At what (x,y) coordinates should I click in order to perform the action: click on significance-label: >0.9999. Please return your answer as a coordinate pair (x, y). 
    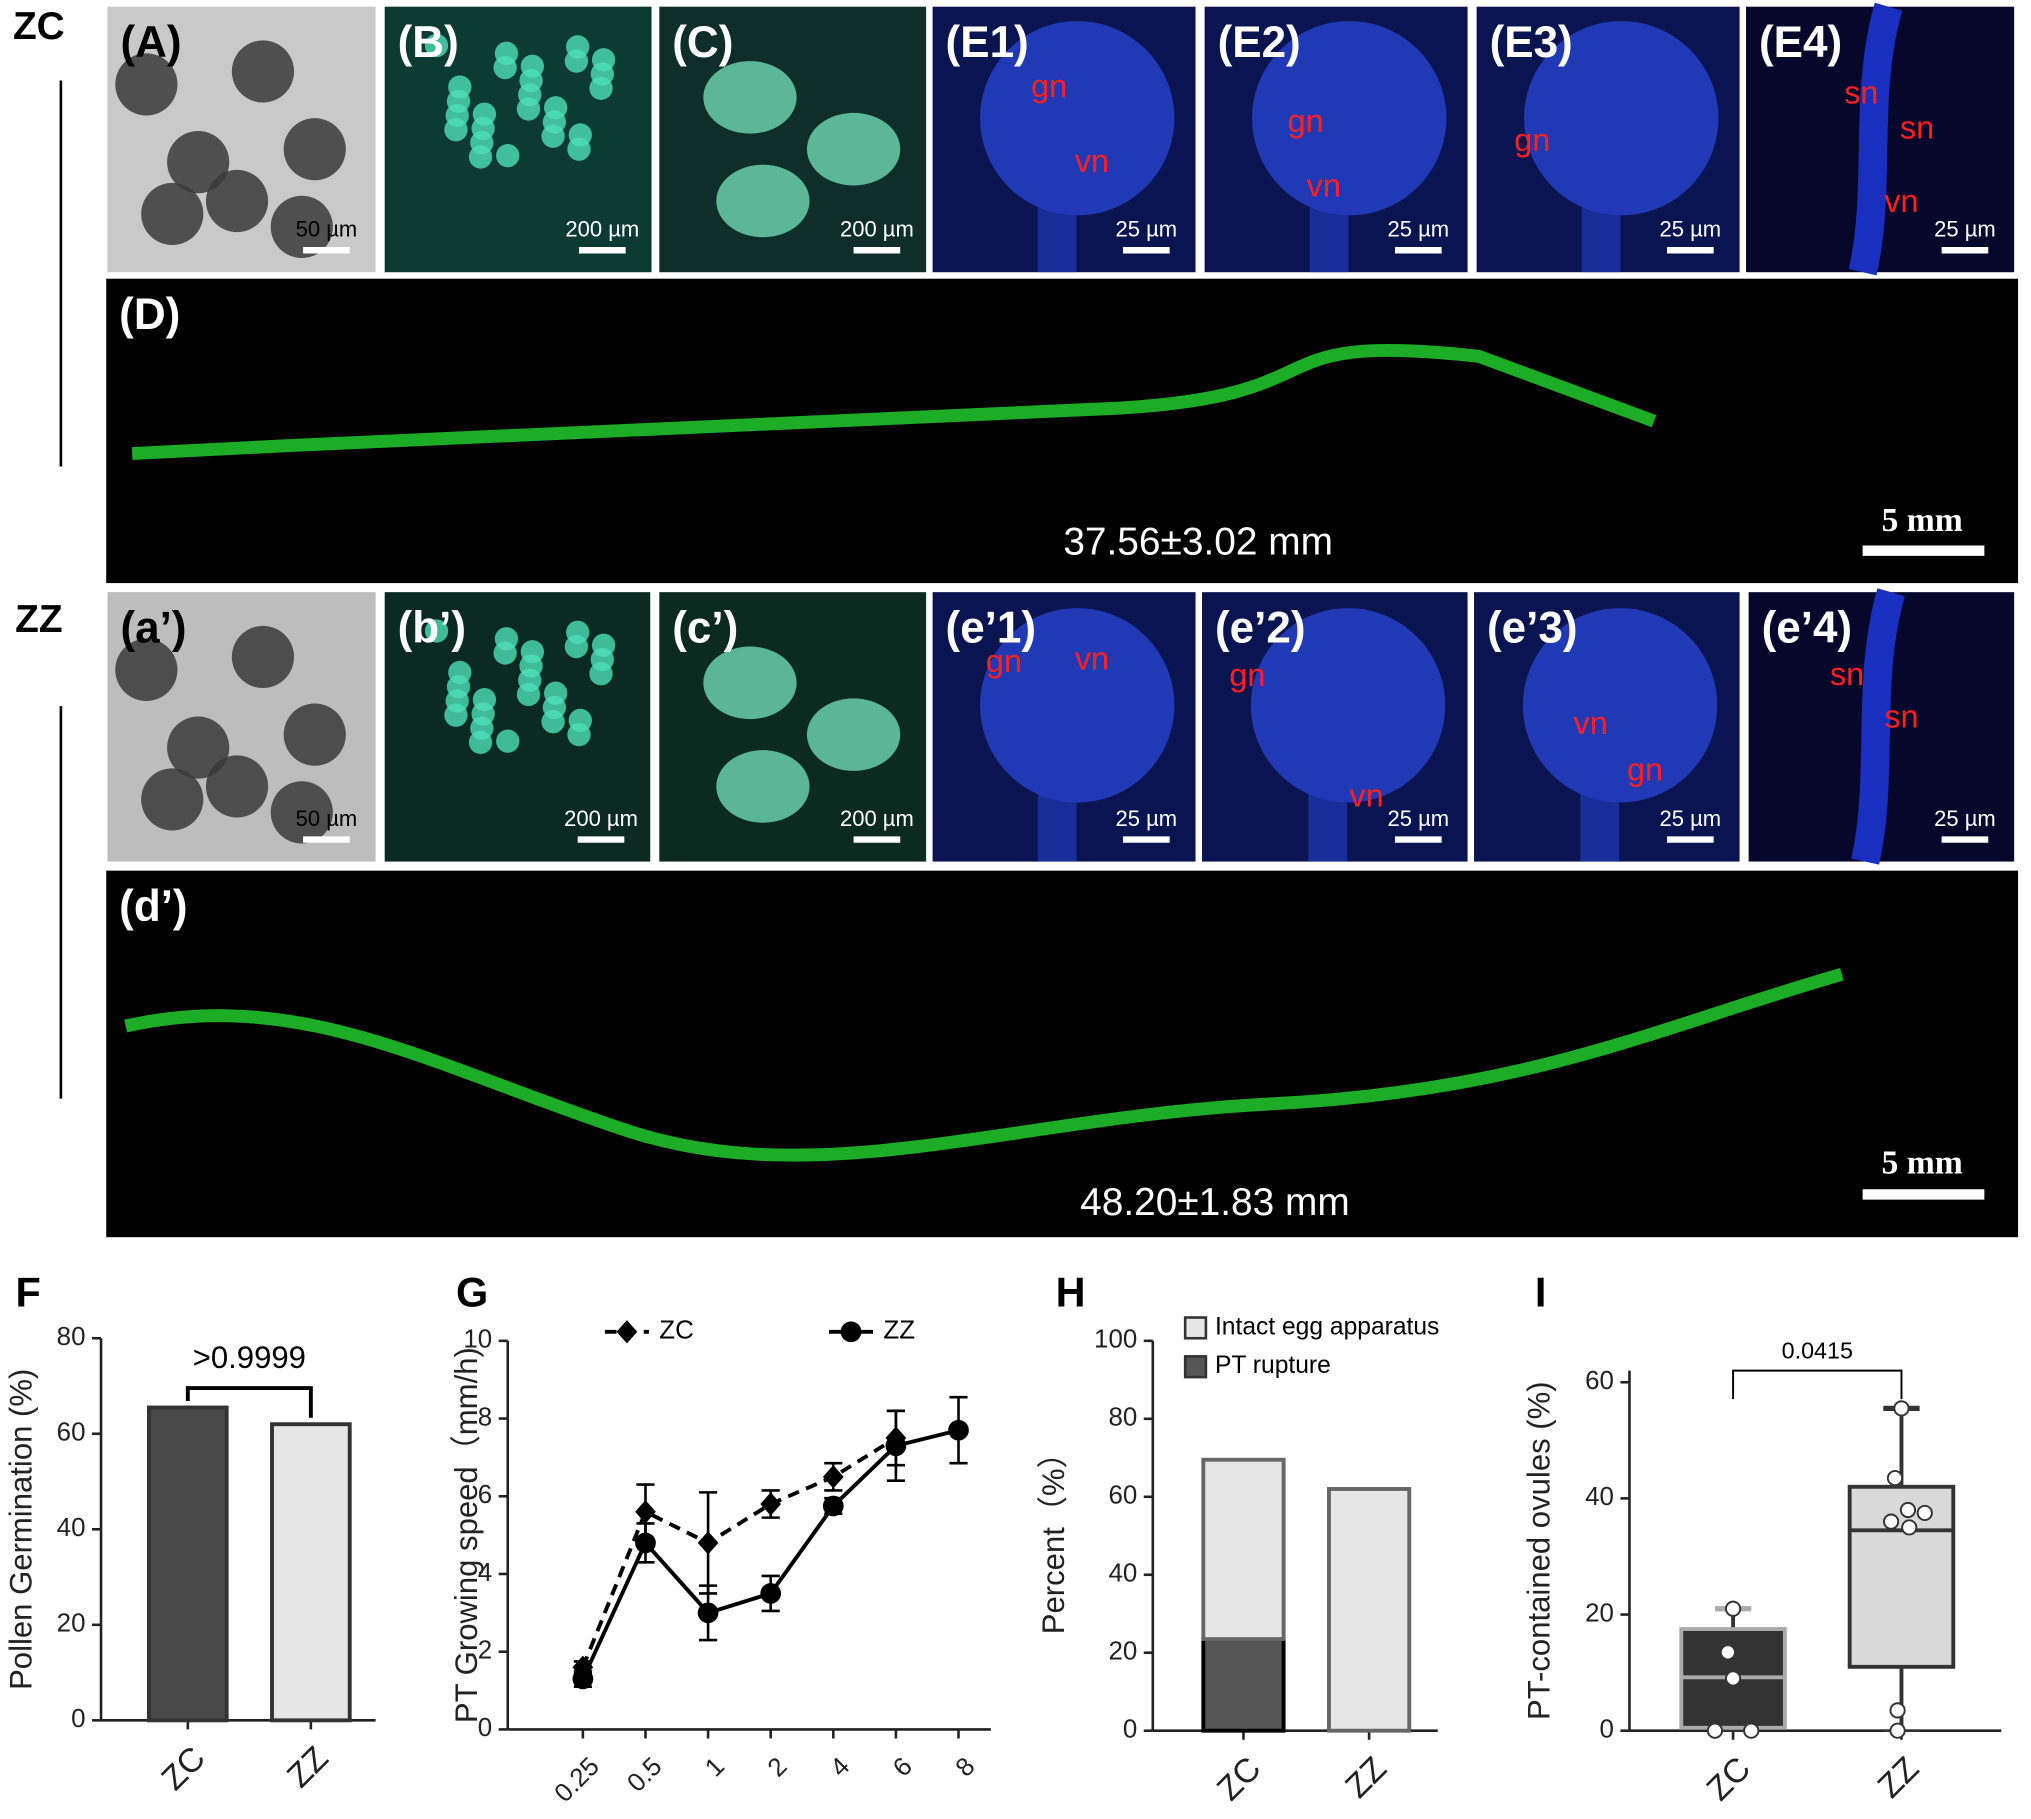
    Looking at the image, I should click on (249, 1357).